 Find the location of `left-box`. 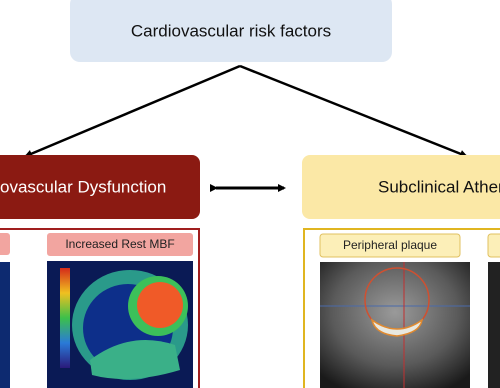

left-box is located at coordinates (100, 187).